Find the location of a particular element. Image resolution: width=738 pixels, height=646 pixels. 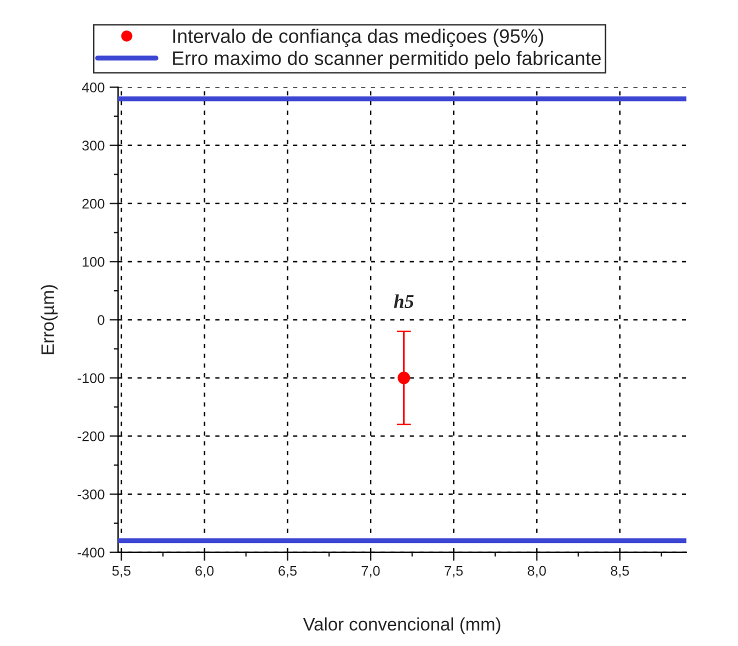

x-tick-label: 7,0 is located at coordinates (371, 572).